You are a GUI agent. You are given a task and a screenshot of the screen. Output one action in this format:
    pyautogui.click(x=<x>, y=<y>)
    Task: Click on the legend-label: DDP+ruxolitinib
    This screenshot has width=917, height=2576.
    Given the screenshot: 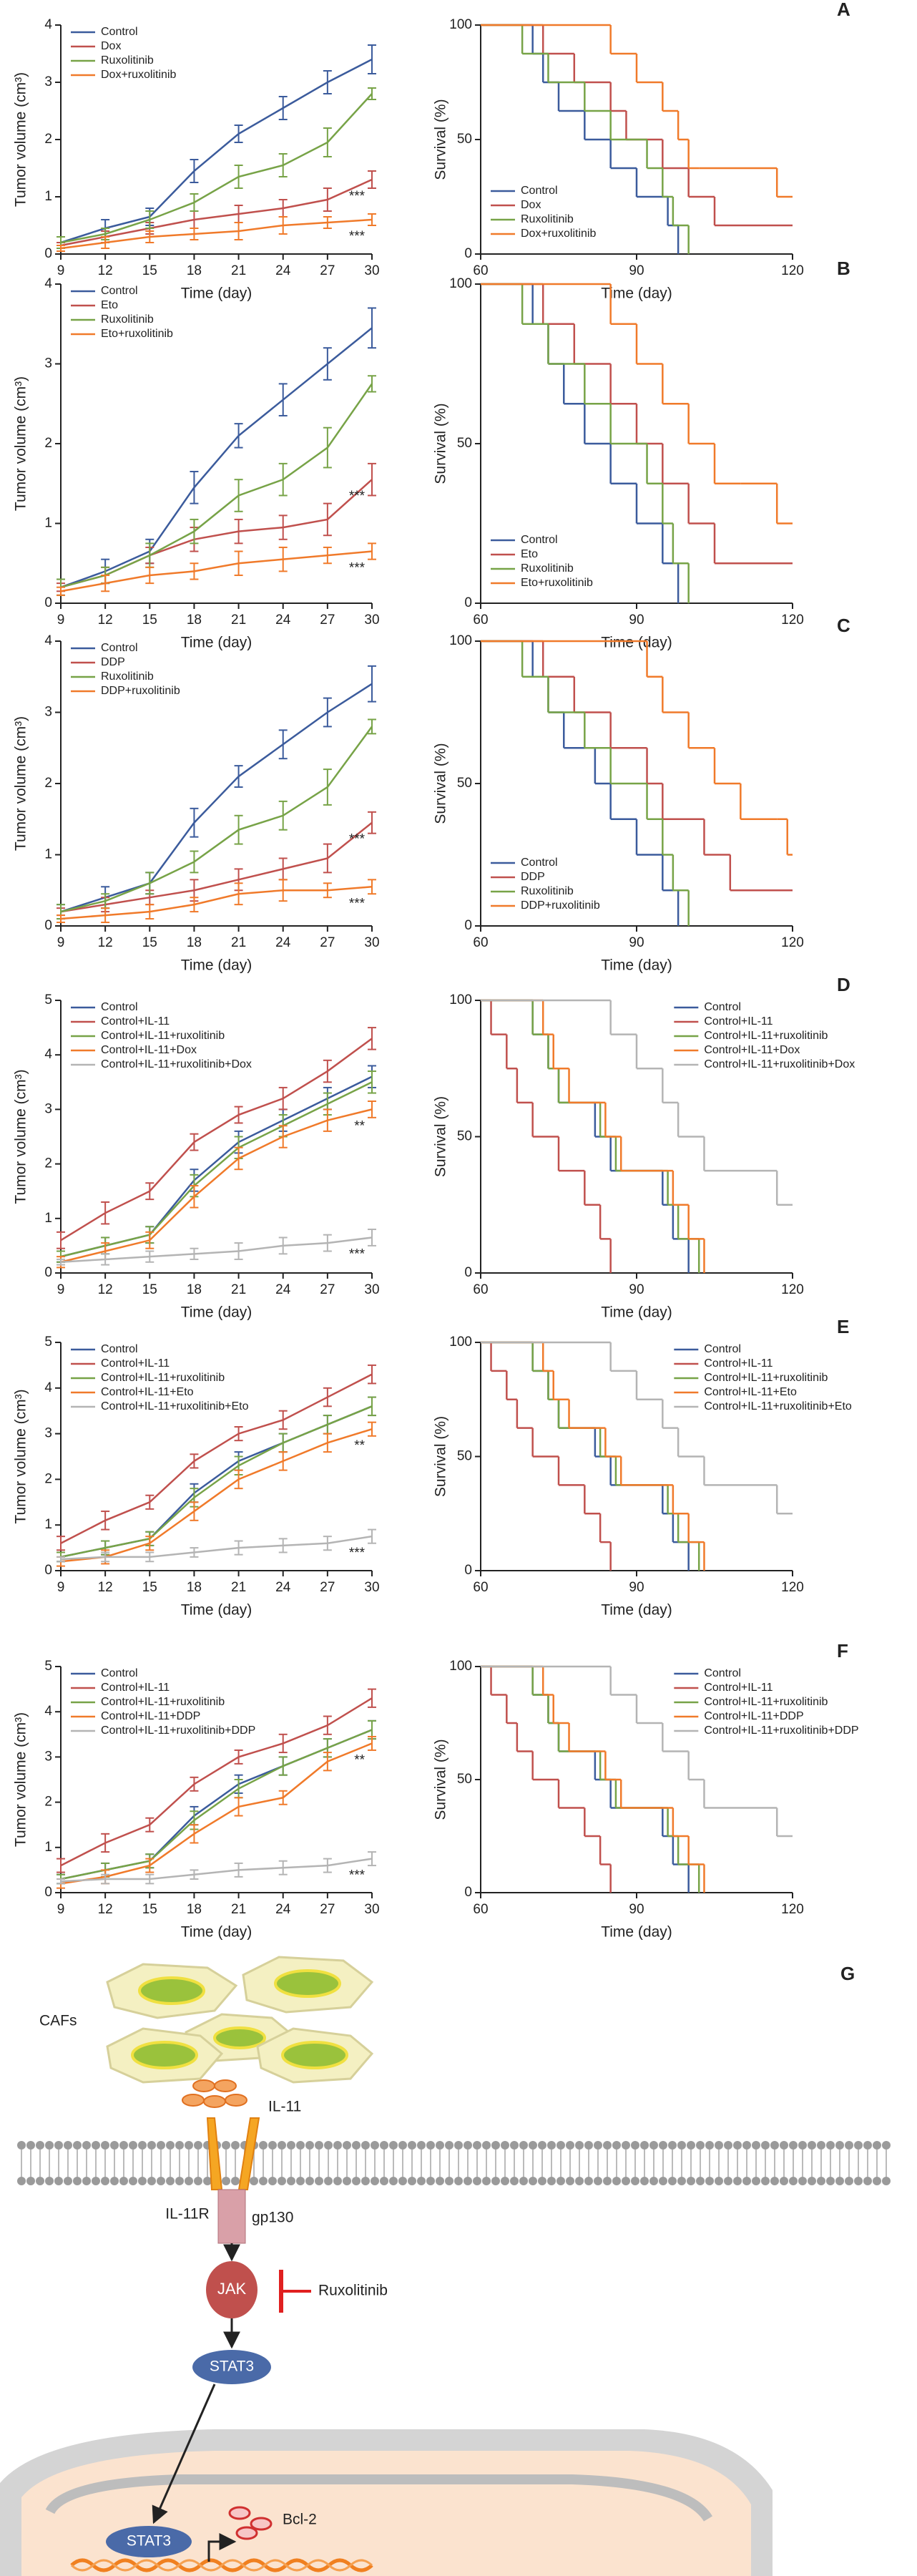 What is the action you would take?
    pyautogui.click(x=560, y=905)
    